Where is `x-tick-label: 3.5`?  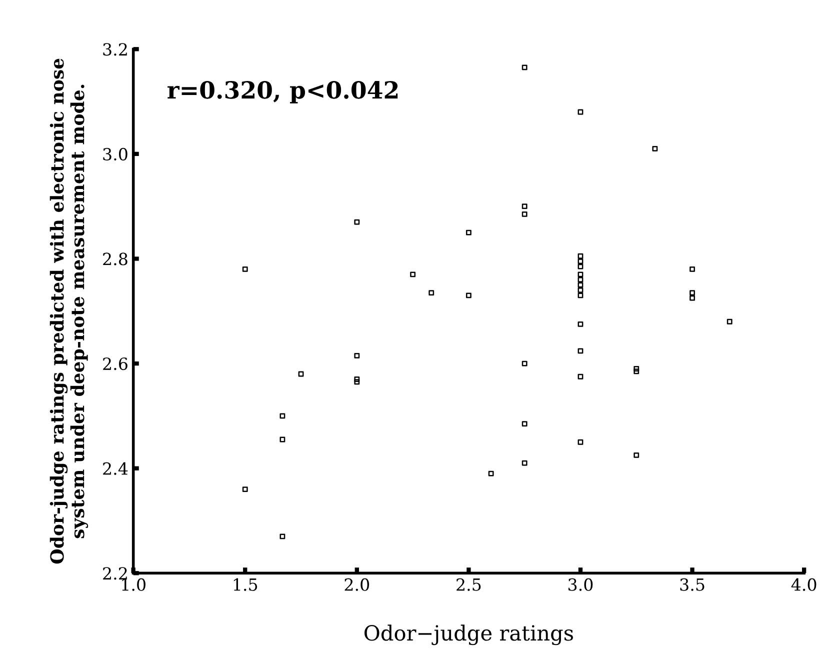 x-tick-label: 3.5 is located at coordinates (692, 584).